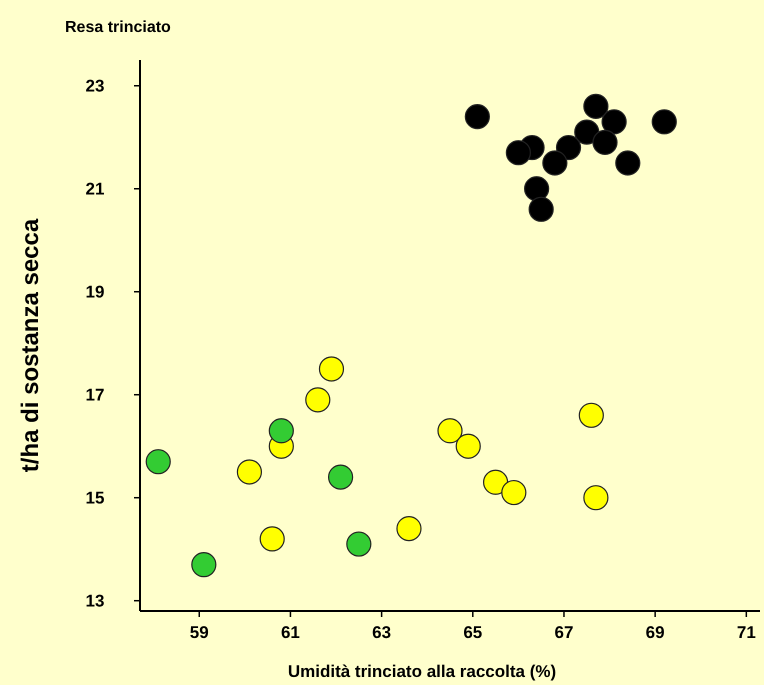  Describe the element at coordinates (118, 27) in the screenshot. I see `chart-title: Resa trinciato` at that location.